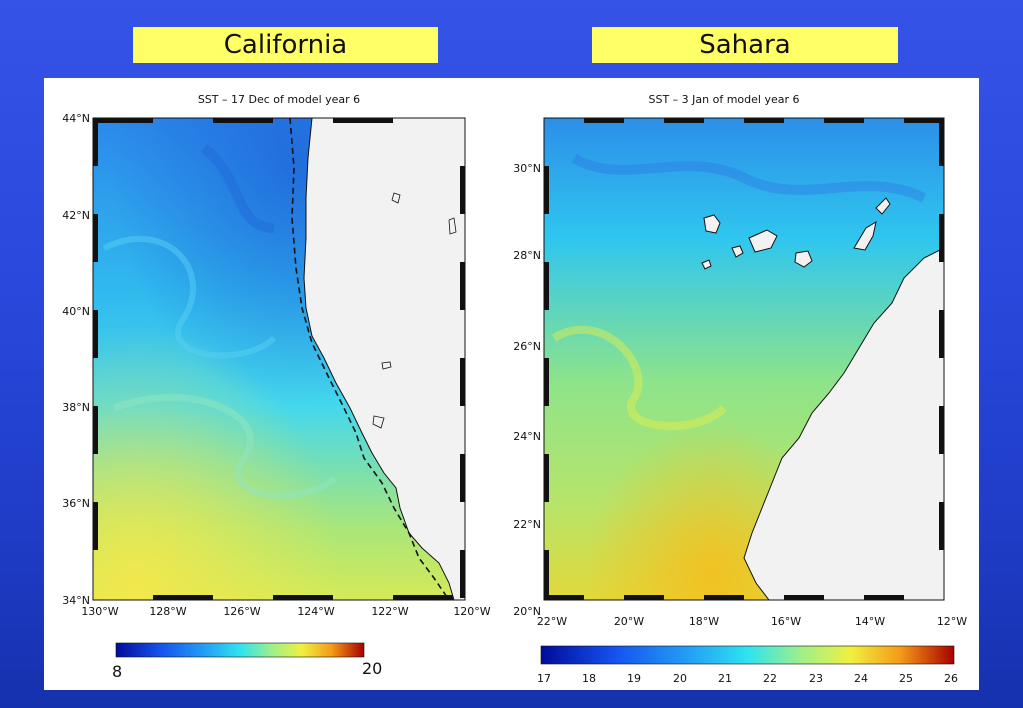  Describe the element at coordinates (906, 678) in the screenshot. I see `colorbar-tick: 25` at that location.